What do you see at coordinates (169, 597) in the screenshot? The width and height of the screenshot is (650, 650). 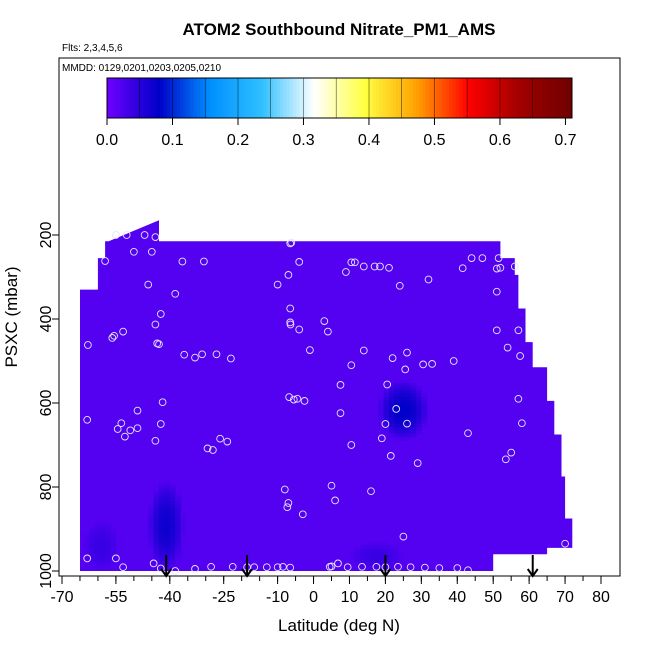 I see `x-tick-label: -40` at bounding box center [169, 597].